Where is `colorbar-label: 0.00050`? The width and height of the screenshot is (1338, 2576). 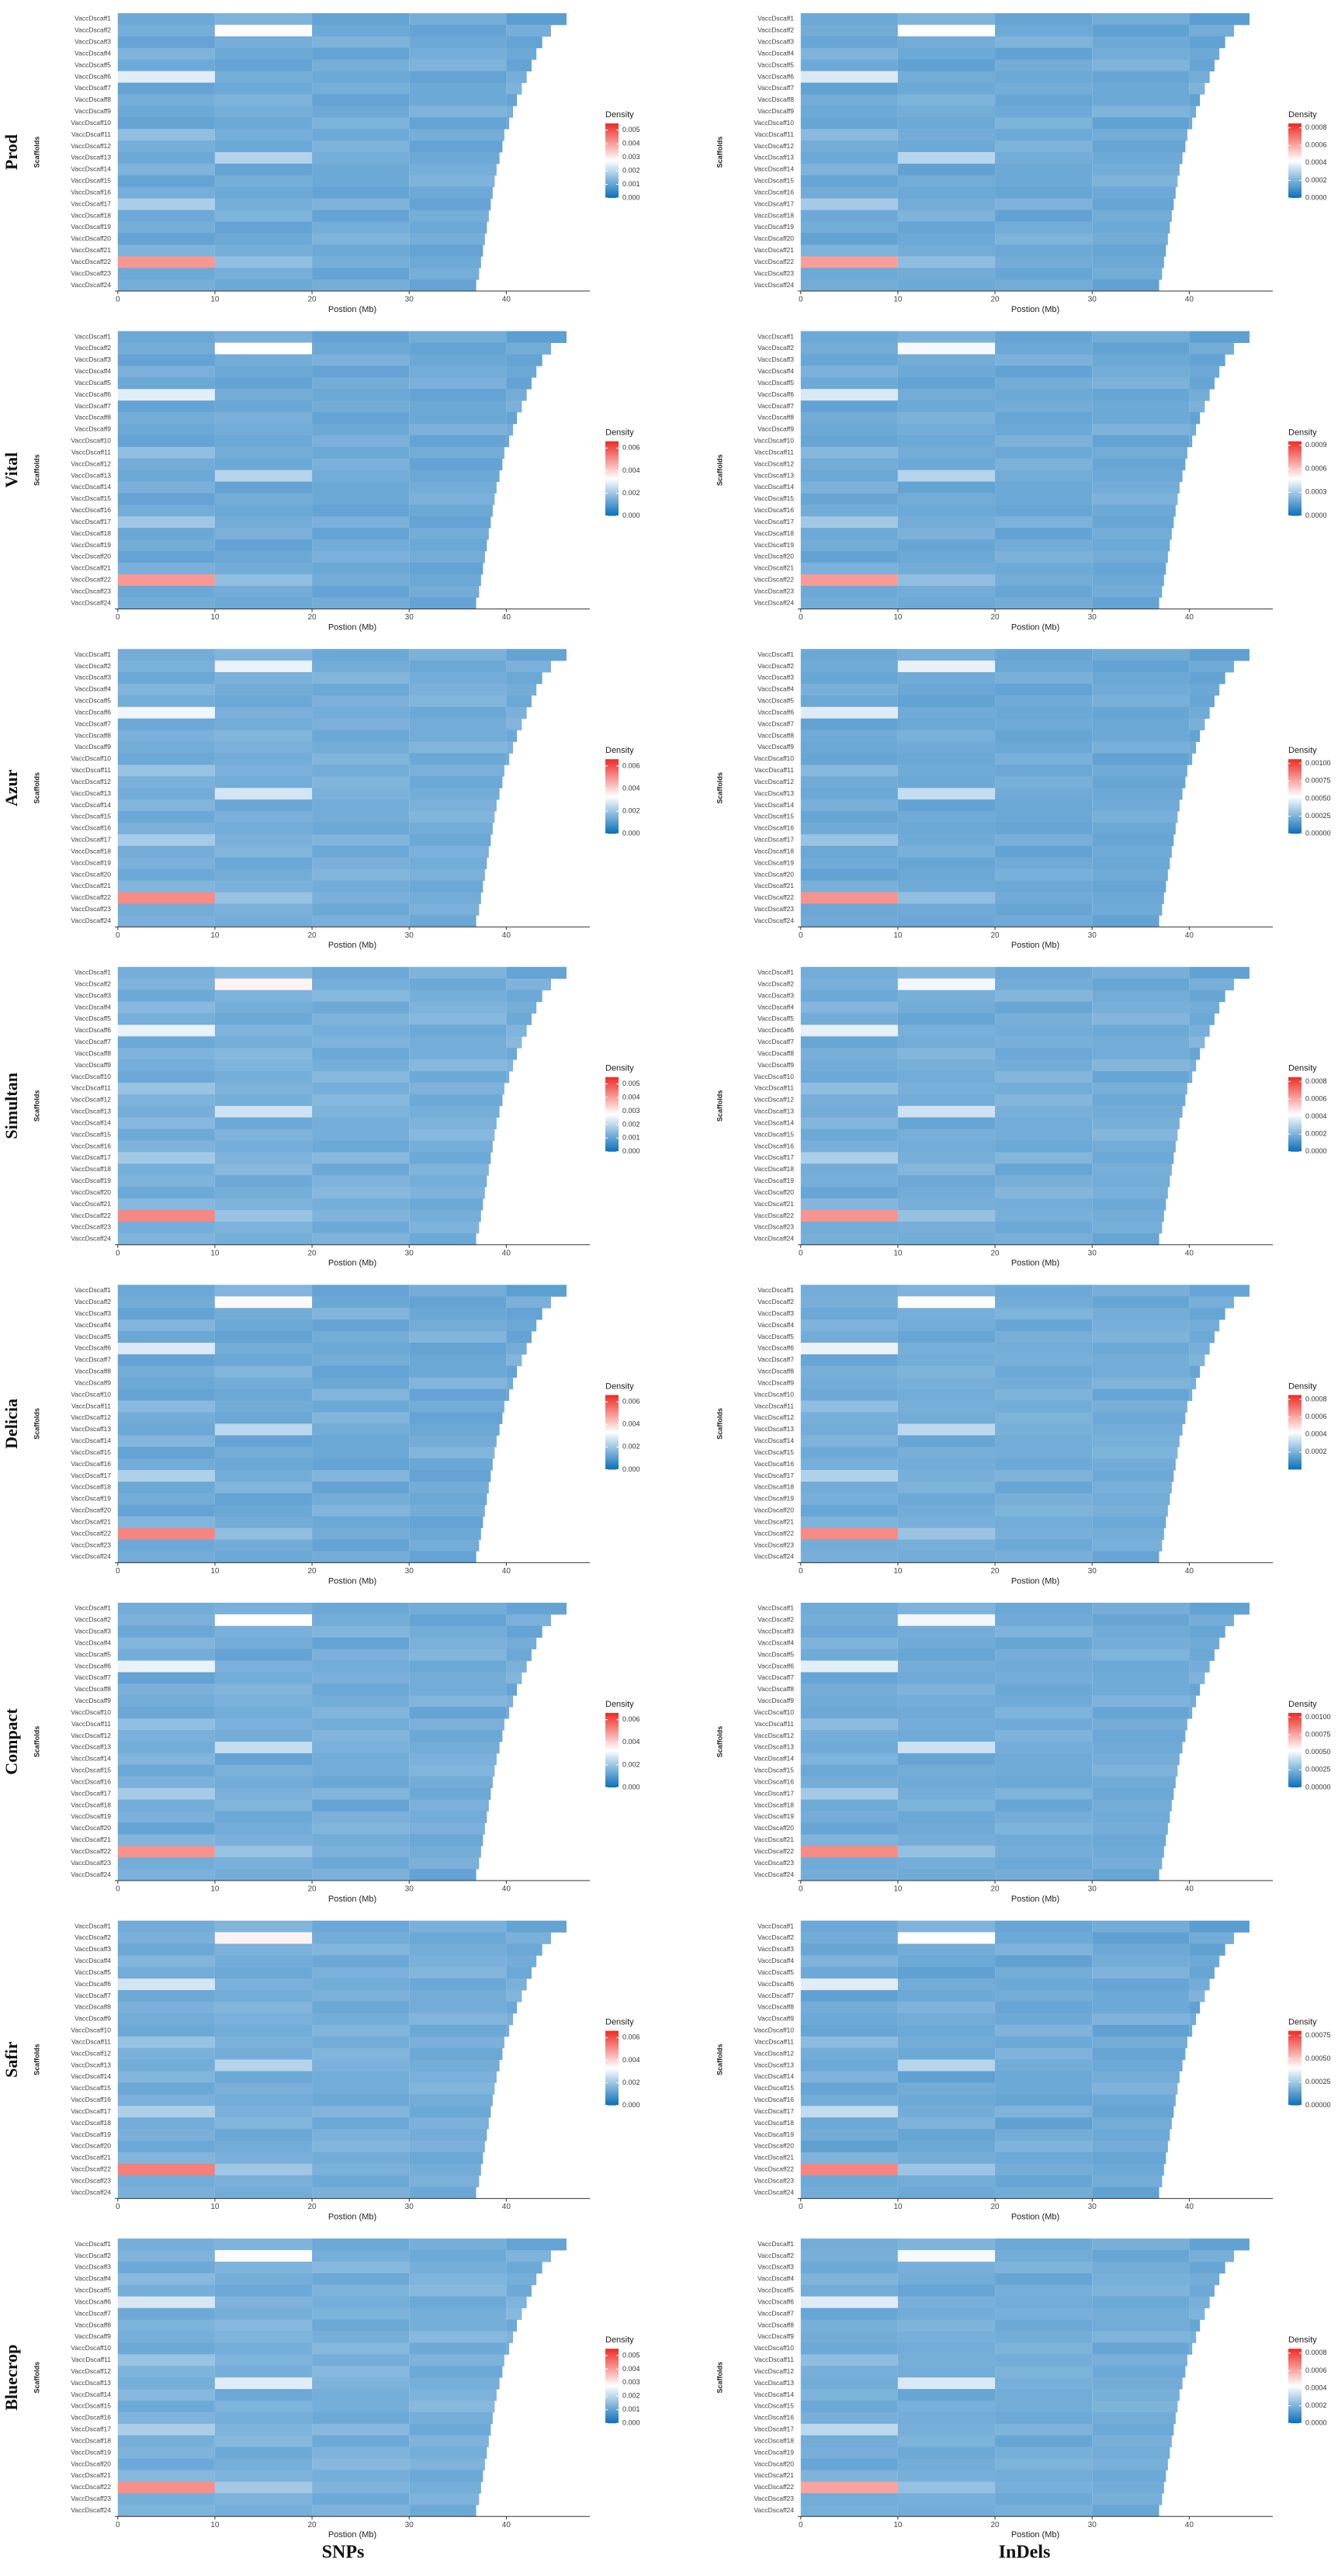
colorbar-label: 0.00050 is located at coordinates (1318, 798).